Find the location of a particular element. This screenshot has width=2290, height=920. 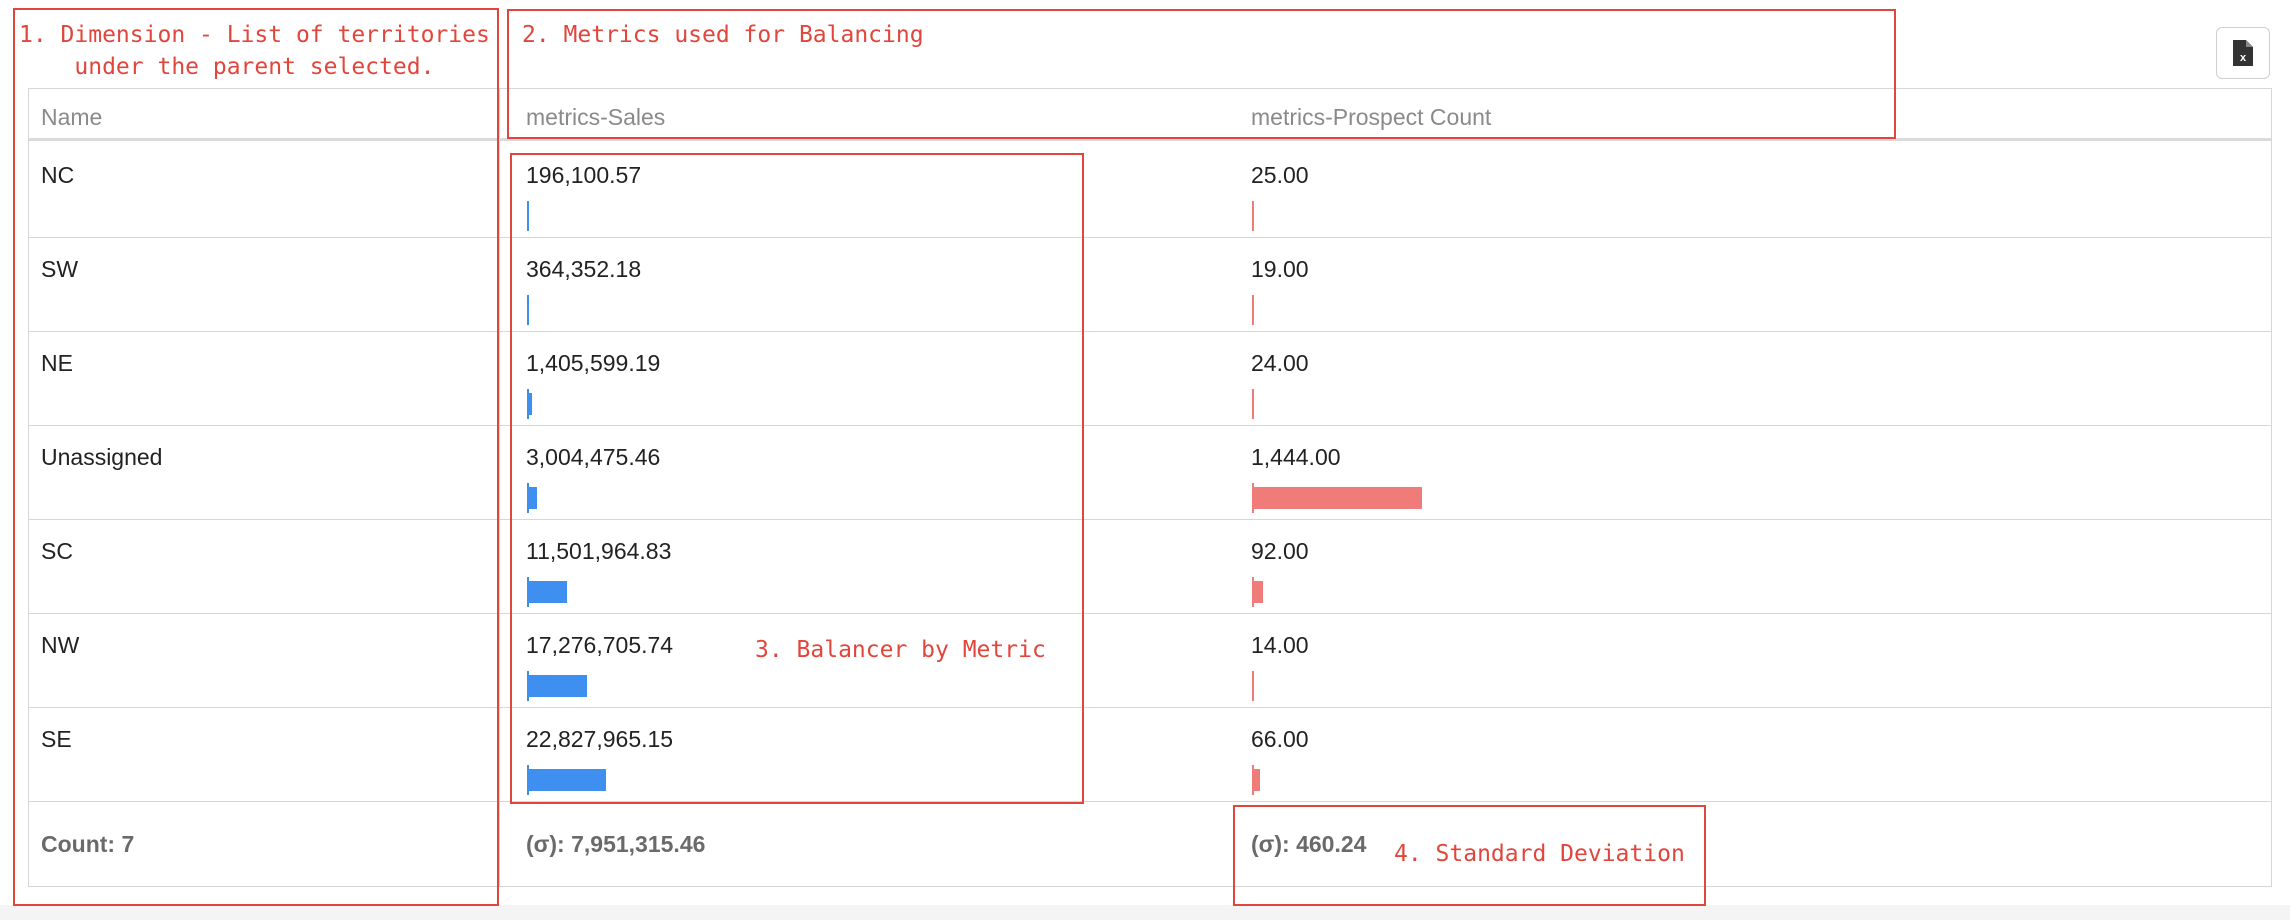

prospect-count-value: 14.00 is located at coordinates (1280, 645).